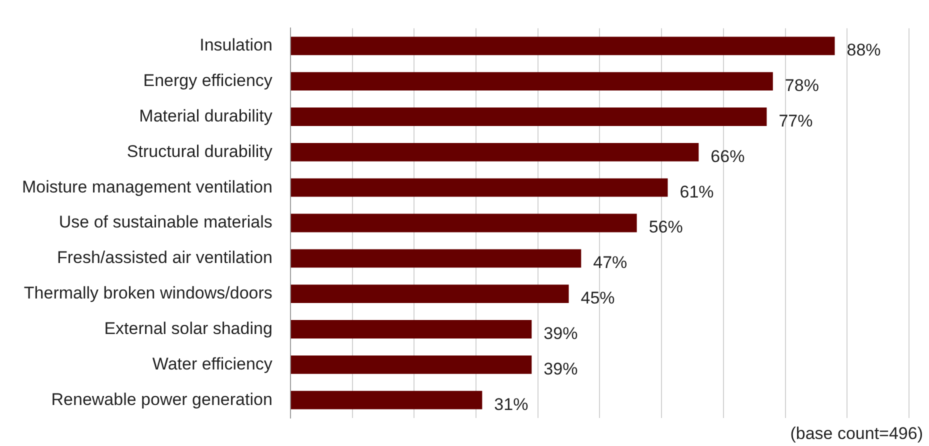 This screenshot has height=446, width=929. I want to click on text: (base count=496), so click(856, 434).